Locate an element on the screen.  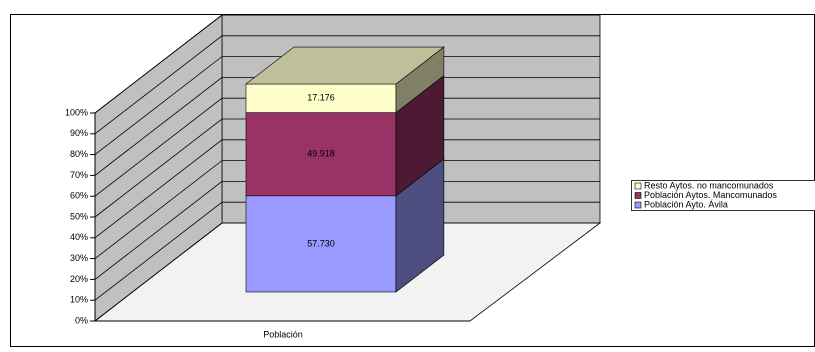
y-tick-label: 100% is located at coordinates (76, 112).